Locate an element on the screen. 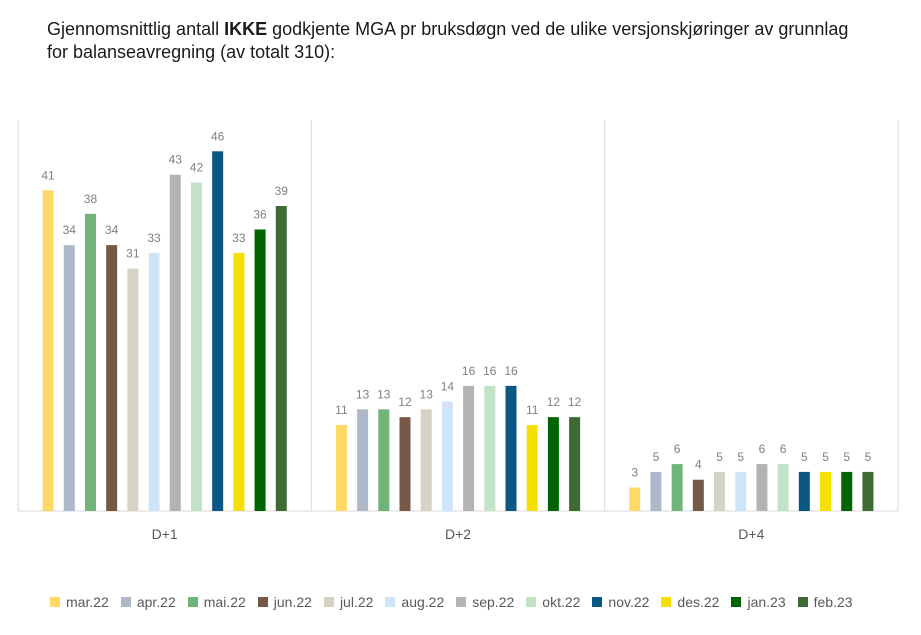 The width and height of the screenshot is (921, 635). category-label: D+2 is located at coordinates (458, 534).